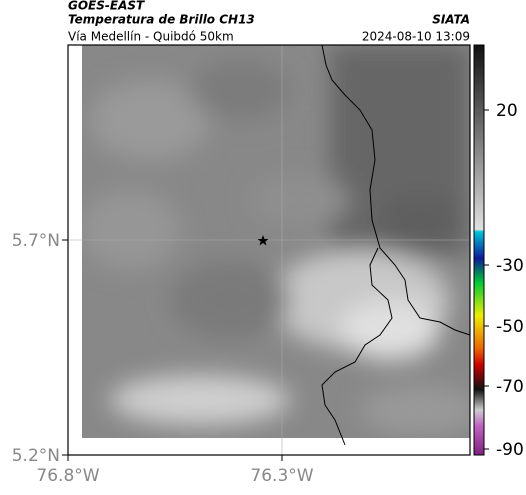 The image size is (526, 495). What do you see at coordinates (263, 240) in the screenshot?
I see `location-marker` at bounding box center [263, 240].